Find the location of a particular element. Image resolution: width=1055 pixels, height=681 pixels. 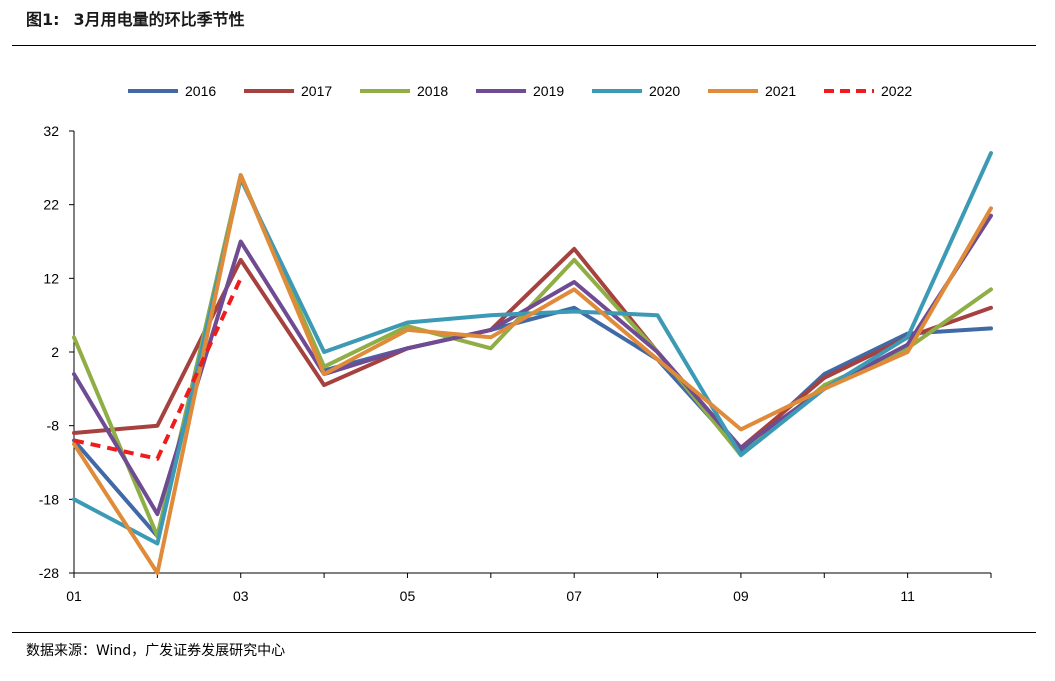

legend-label-2018: 2018 is located at coordinates (432, 91).